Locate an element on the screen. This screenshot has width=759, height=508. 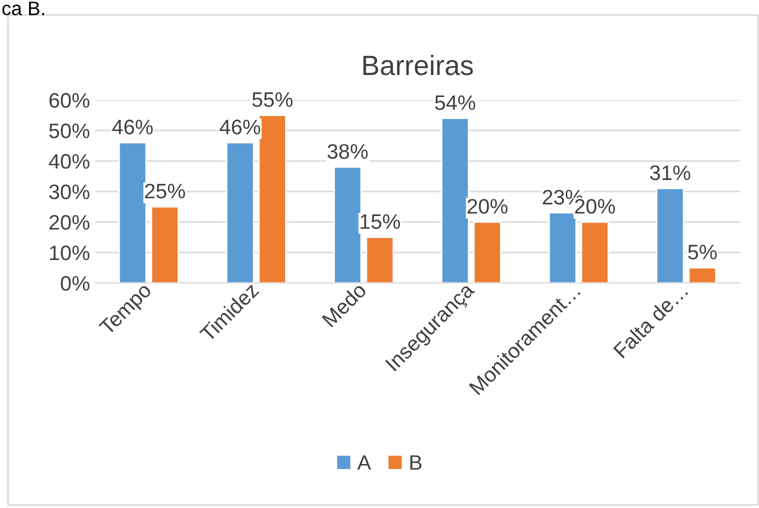
data-label: 25% is located at coordinates (165, 191).